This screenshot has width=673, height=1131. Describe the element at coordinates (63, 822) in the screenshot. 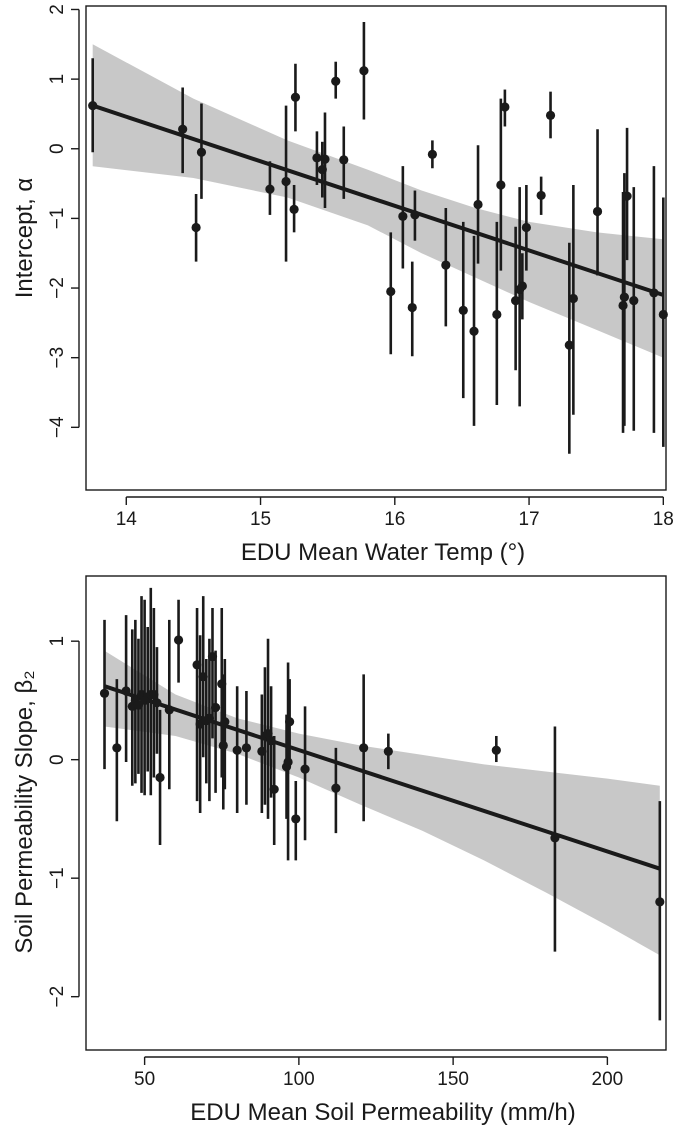

I see `y-axis-soil-permeability: 1 0 −1 −2` at that location.